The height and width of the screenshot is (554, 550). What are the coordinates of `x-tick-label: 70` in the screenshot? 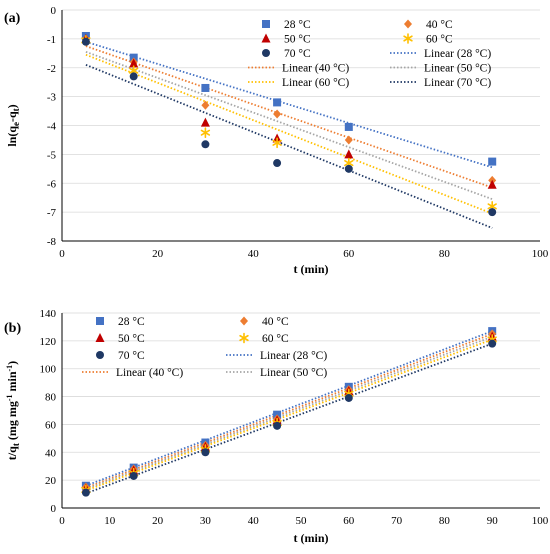 It's located at (397, 521).